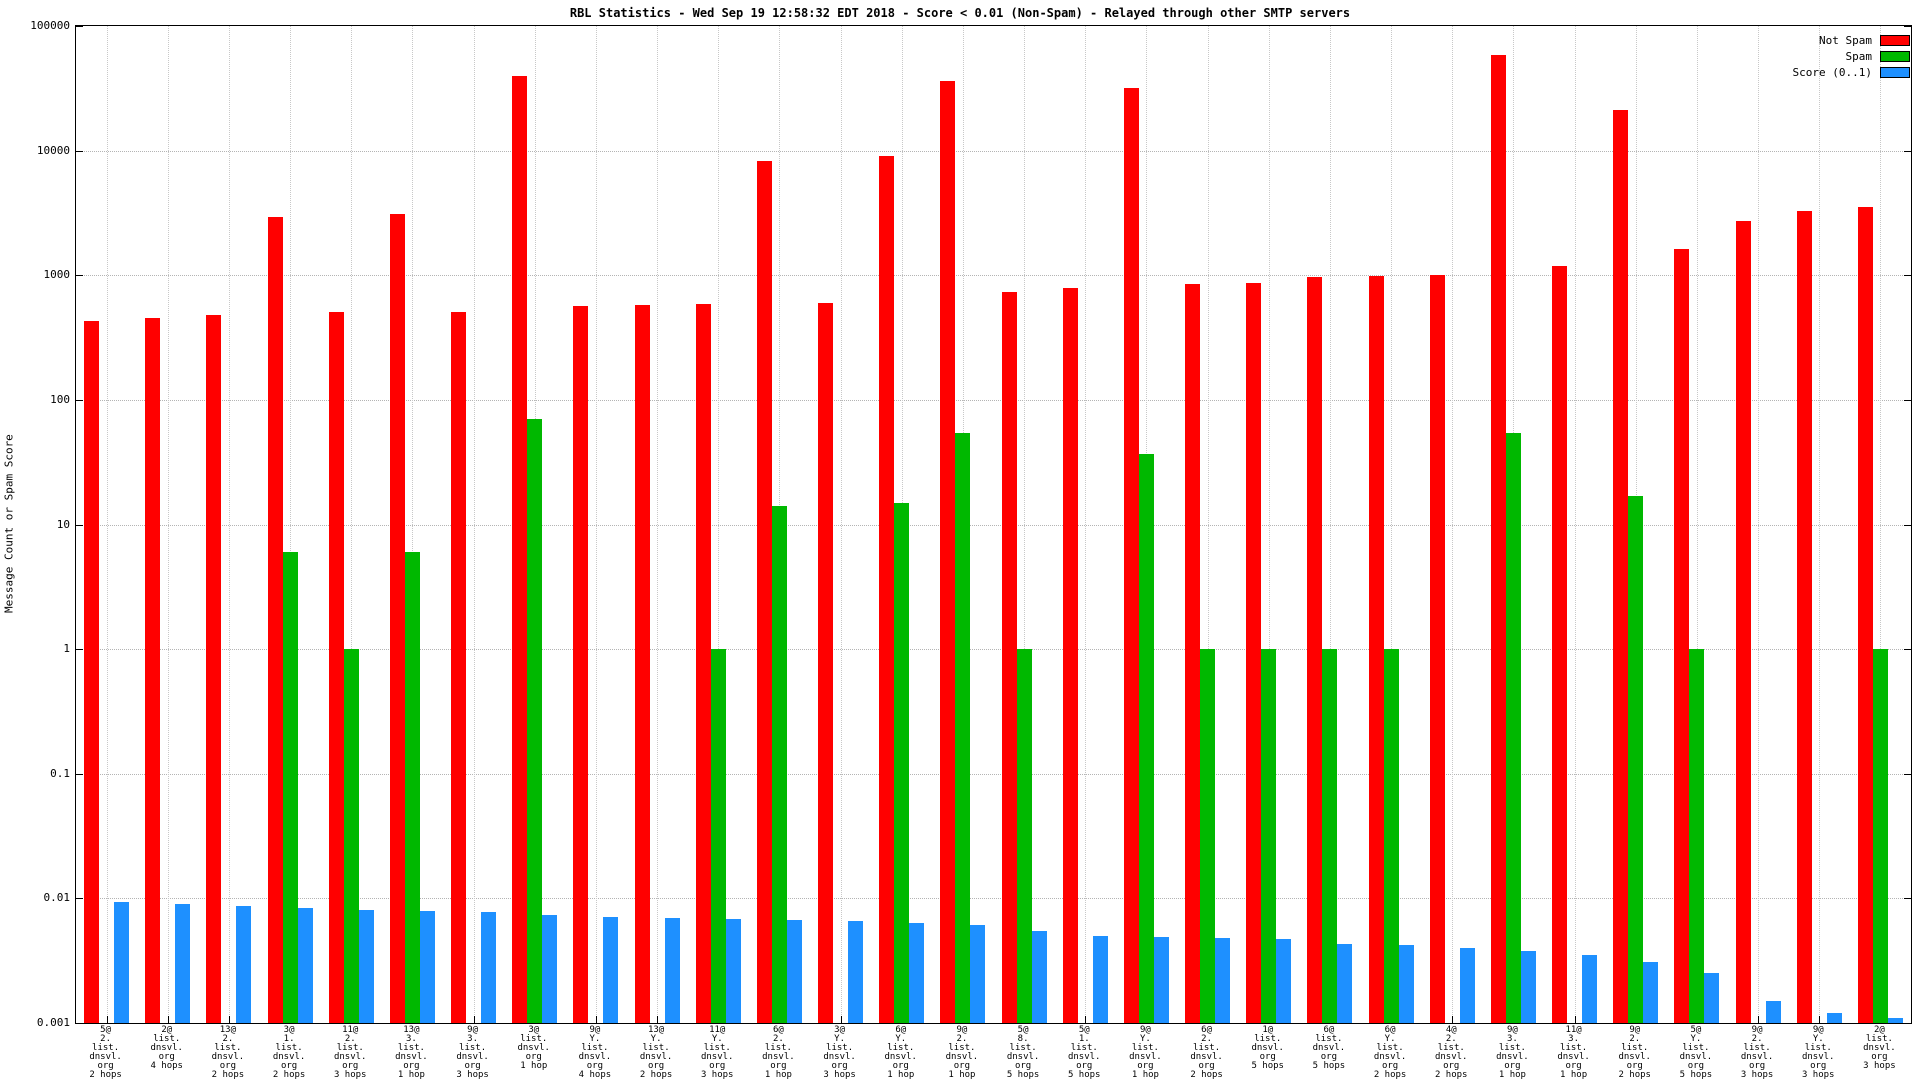  What do you see at coordinates (1635, 1030) in the screenshot?
I see `x-label-line: 9@` at bounding box center [1635, 1030].